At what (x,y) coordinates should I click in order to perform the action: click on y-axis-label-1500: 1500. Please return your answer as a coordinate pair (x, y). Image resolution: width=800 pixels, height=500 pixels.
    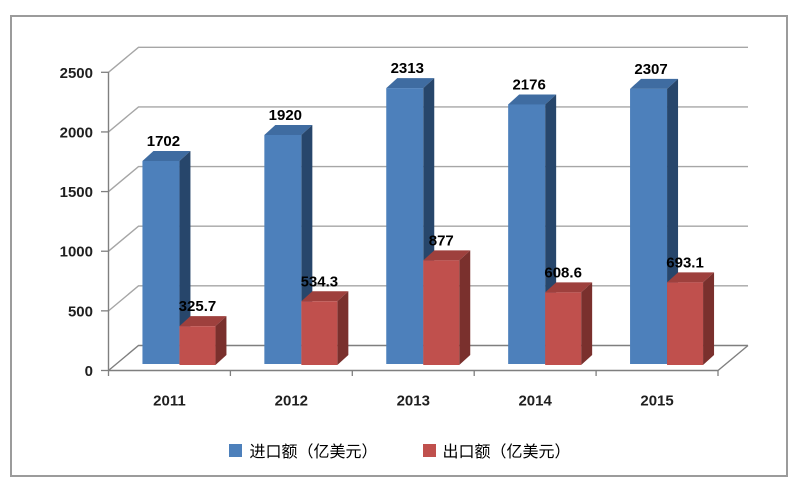
    Looking at the image, I should click on (76, 192).